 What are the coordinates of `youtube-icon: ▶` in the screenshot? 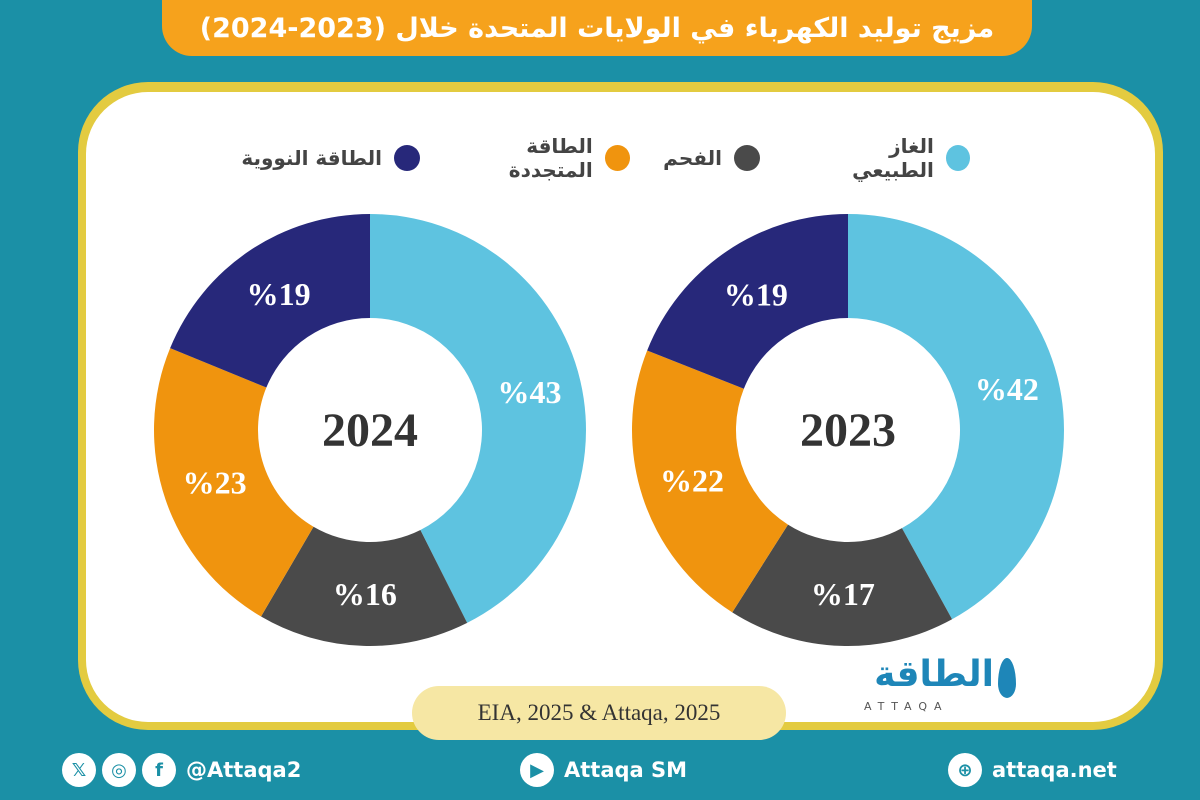 It's located at (537, 770).